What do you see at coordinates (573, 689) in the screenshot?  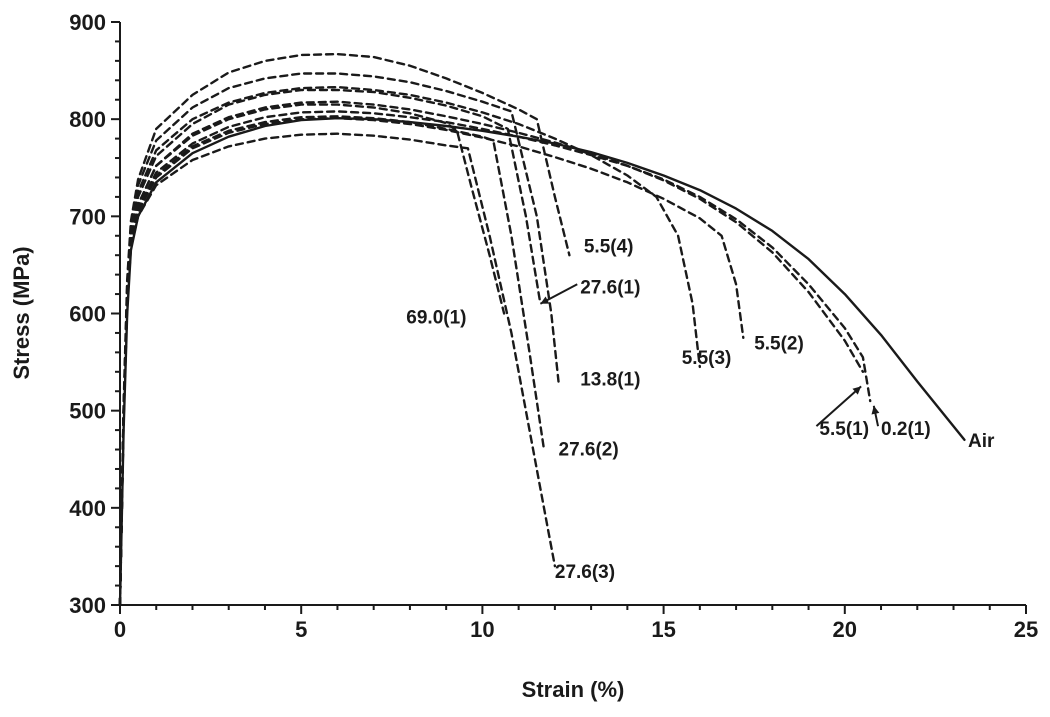 I see `x-axis-title: Strain (%)` at bounding box center [573, 689].